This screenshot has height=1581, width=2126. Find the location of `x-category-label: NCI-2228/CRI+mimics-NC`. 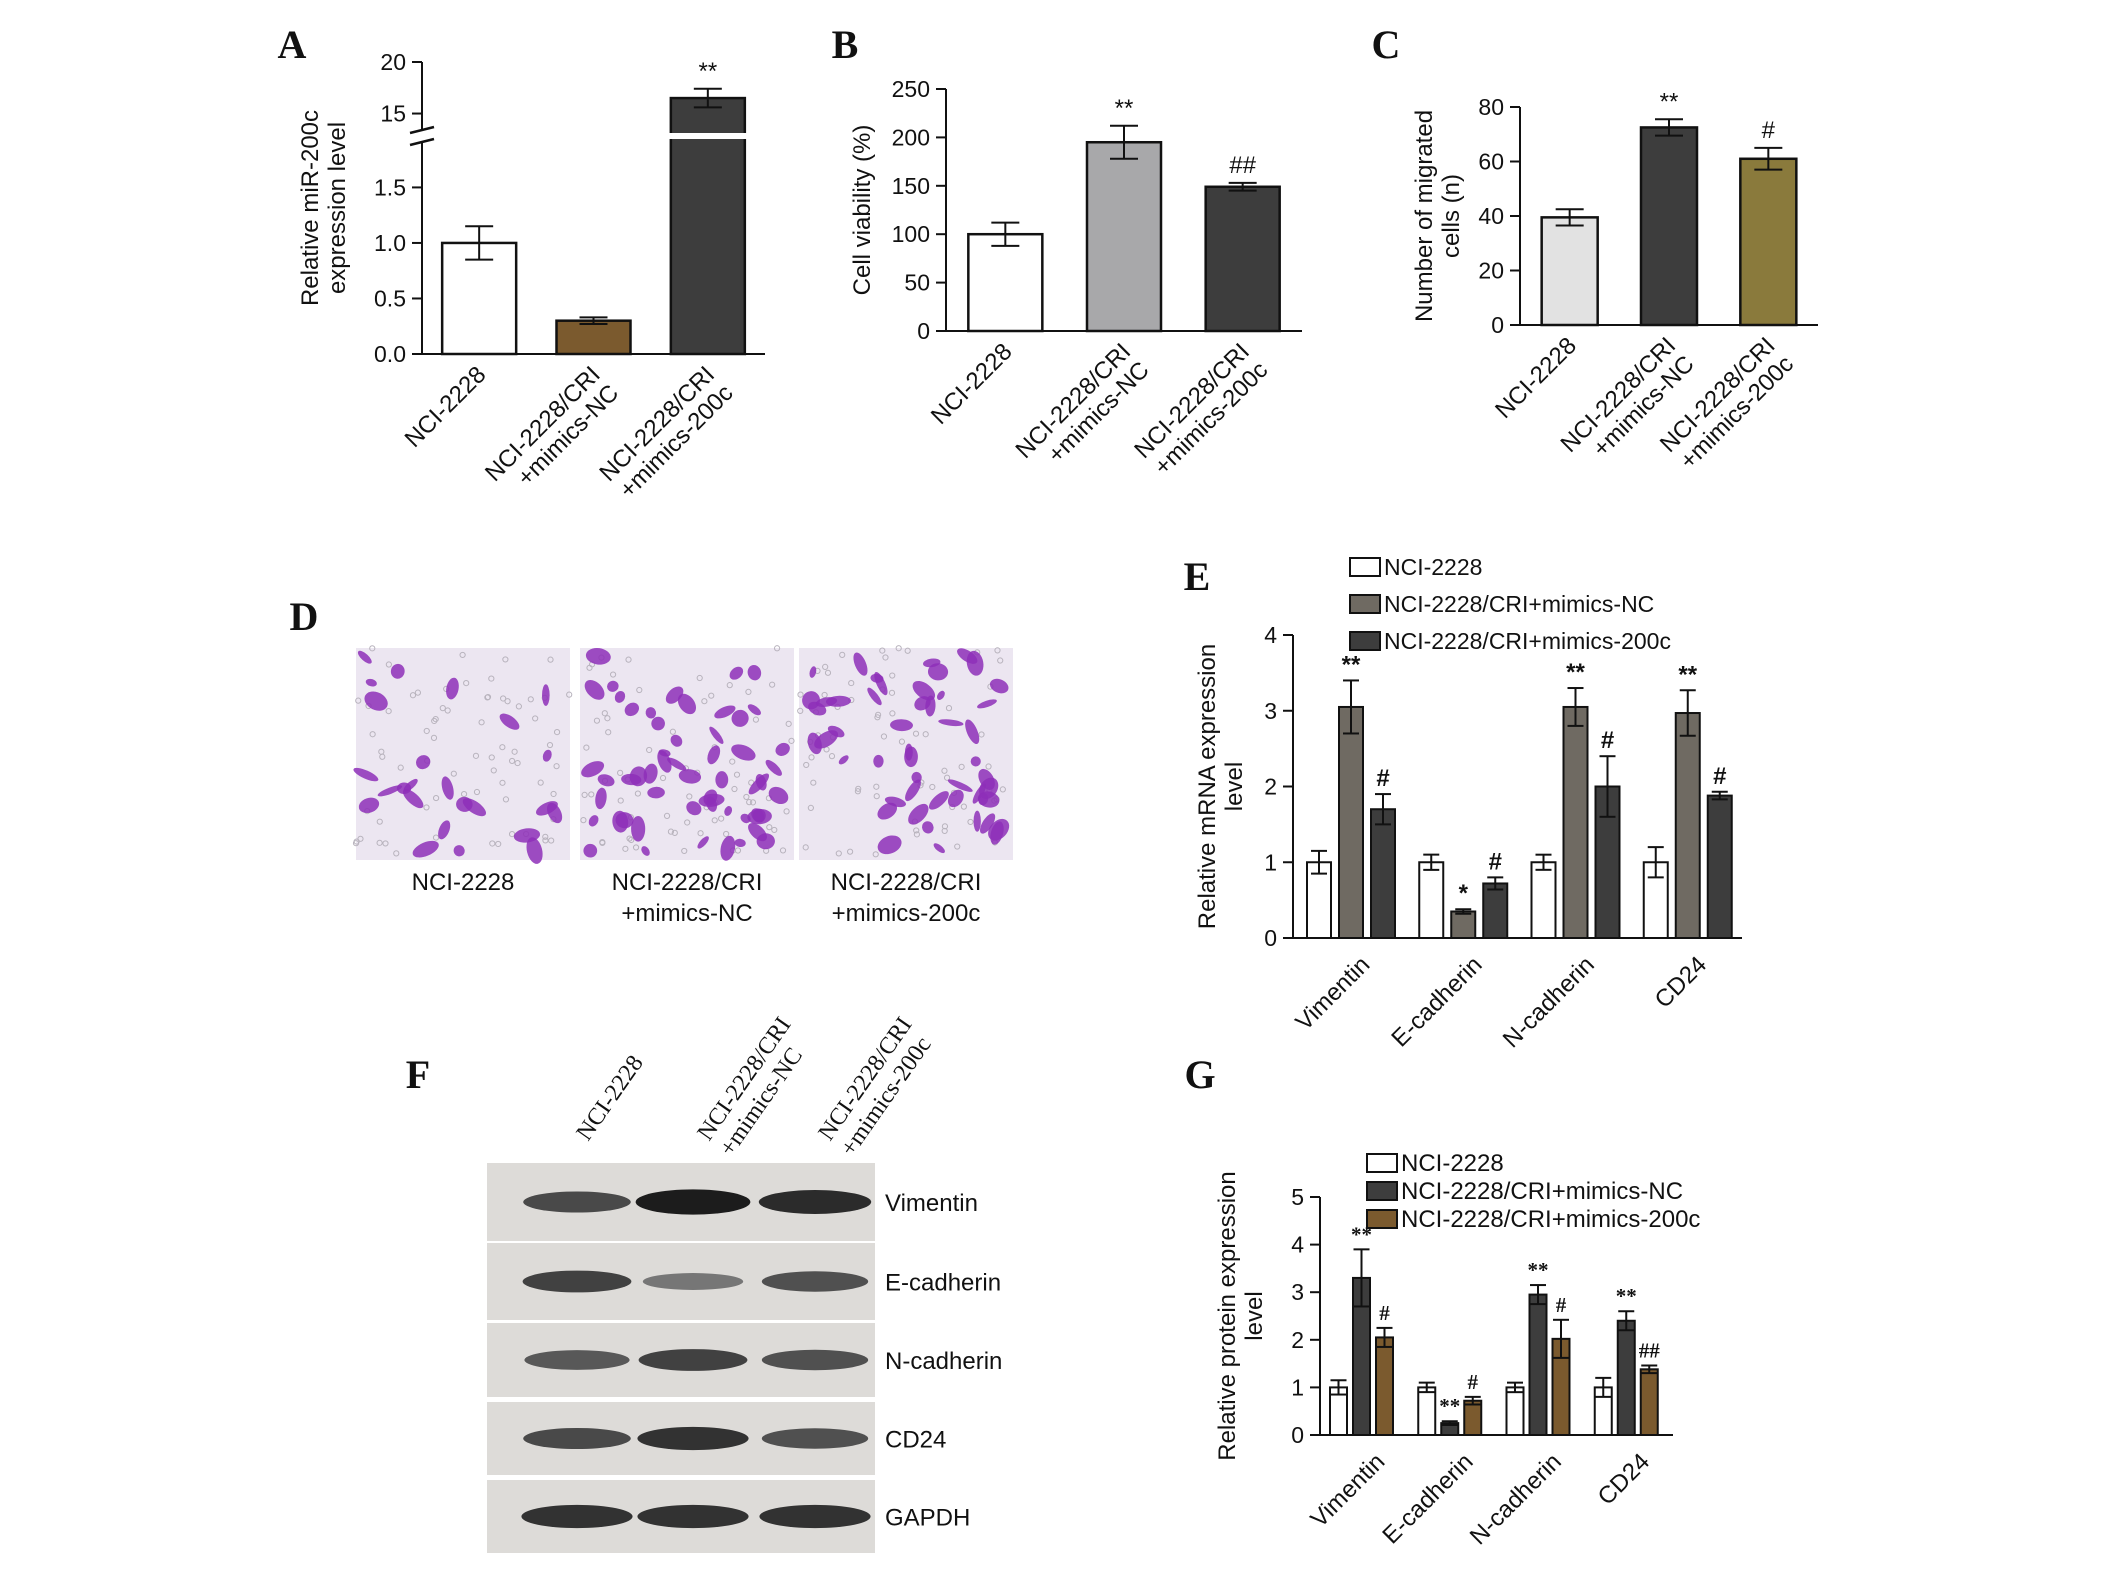

x-category-label: NCI-2228/CRI+mimics-NC is located at coordinates (1083, 403).